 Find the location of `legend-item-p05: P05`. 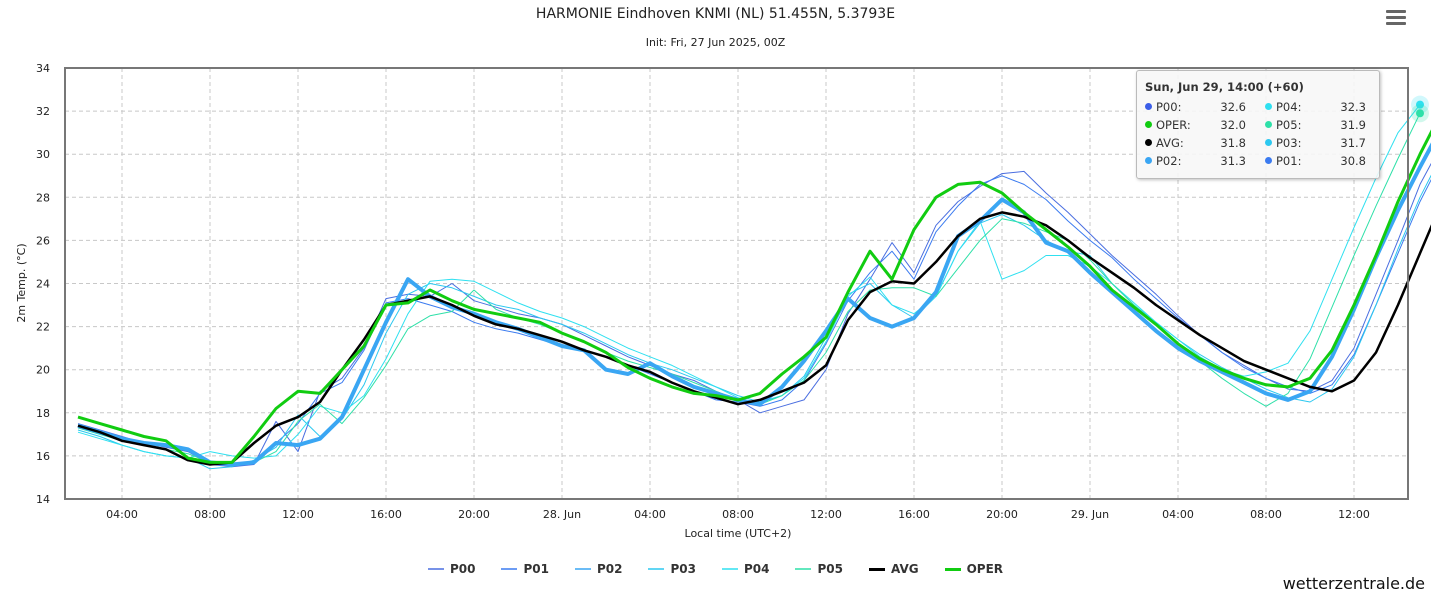

legend-item-p05: P05 is located at coordinates (819, 569).